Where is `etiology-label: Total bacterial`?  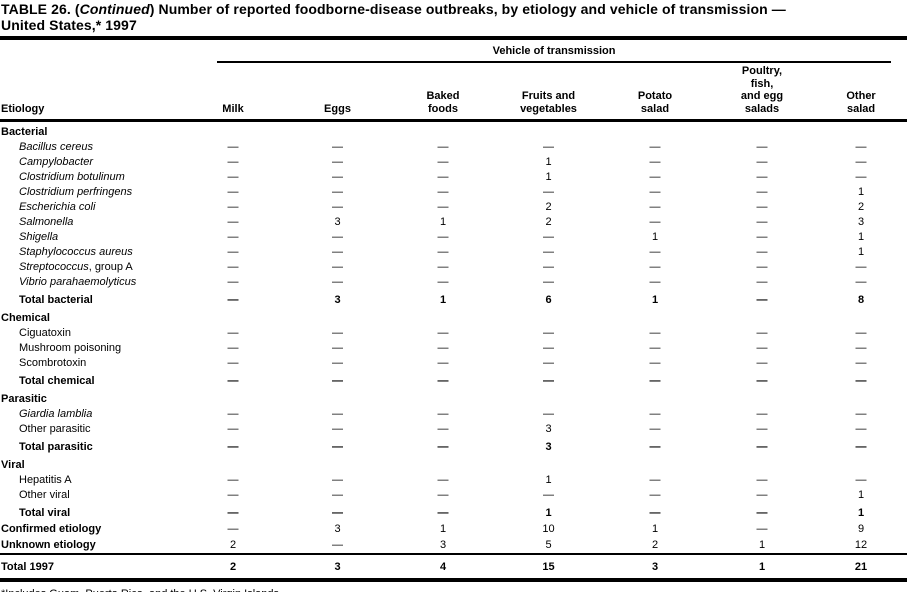
etiology-label: Total bacterial is located at coordinates (56, 300).